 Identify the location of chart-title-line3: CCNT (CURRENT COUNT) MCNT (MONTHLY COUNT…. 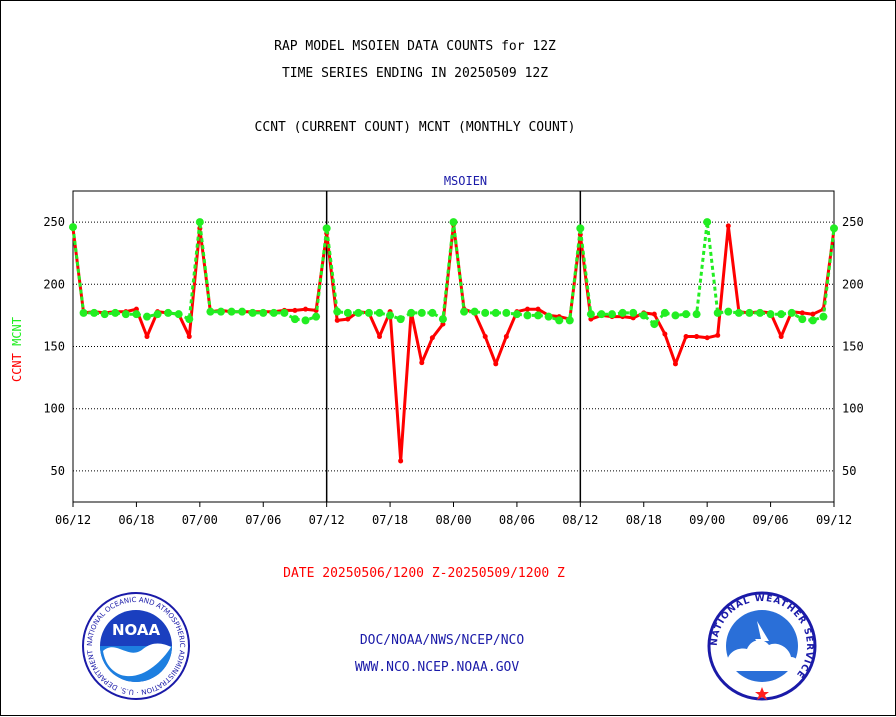
(415, 127).